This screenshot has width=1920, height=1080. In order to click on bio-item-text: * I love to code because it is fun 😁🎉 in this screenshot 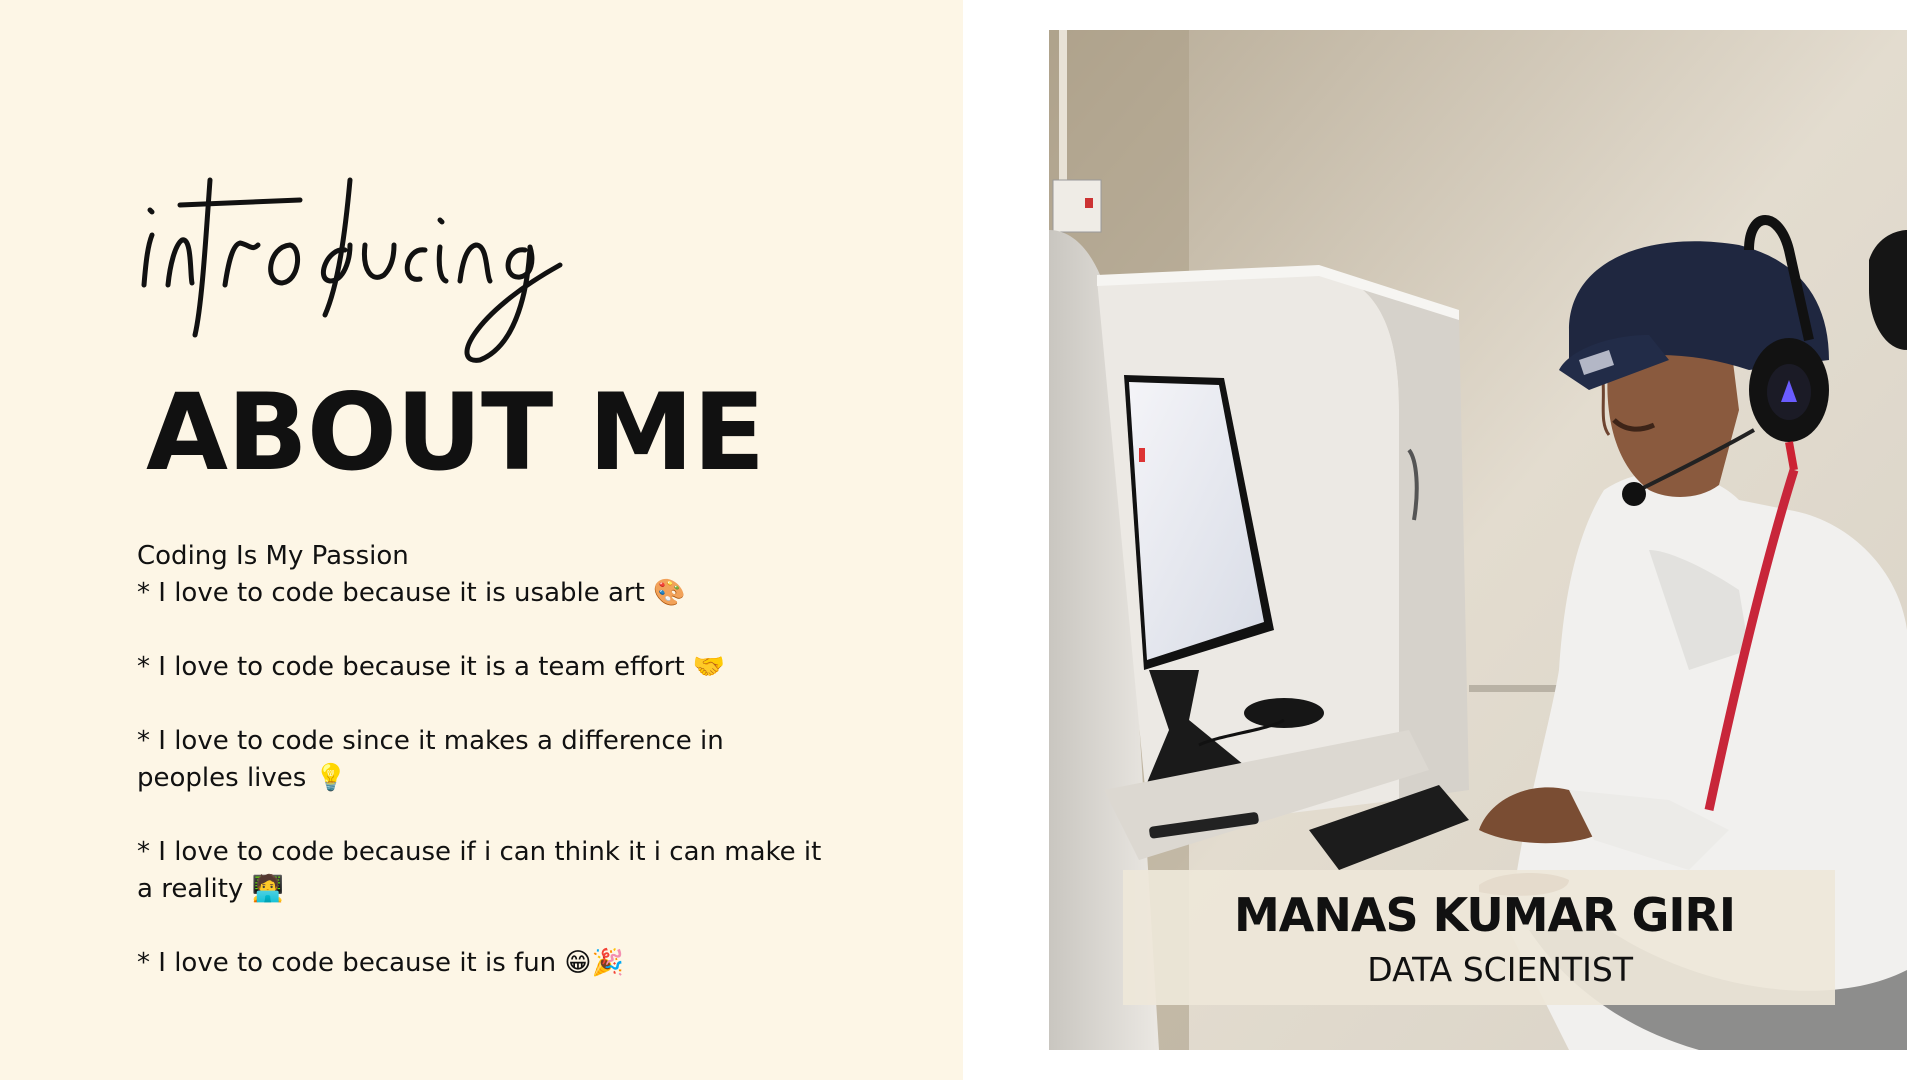, I will do `click(380, 963)`.